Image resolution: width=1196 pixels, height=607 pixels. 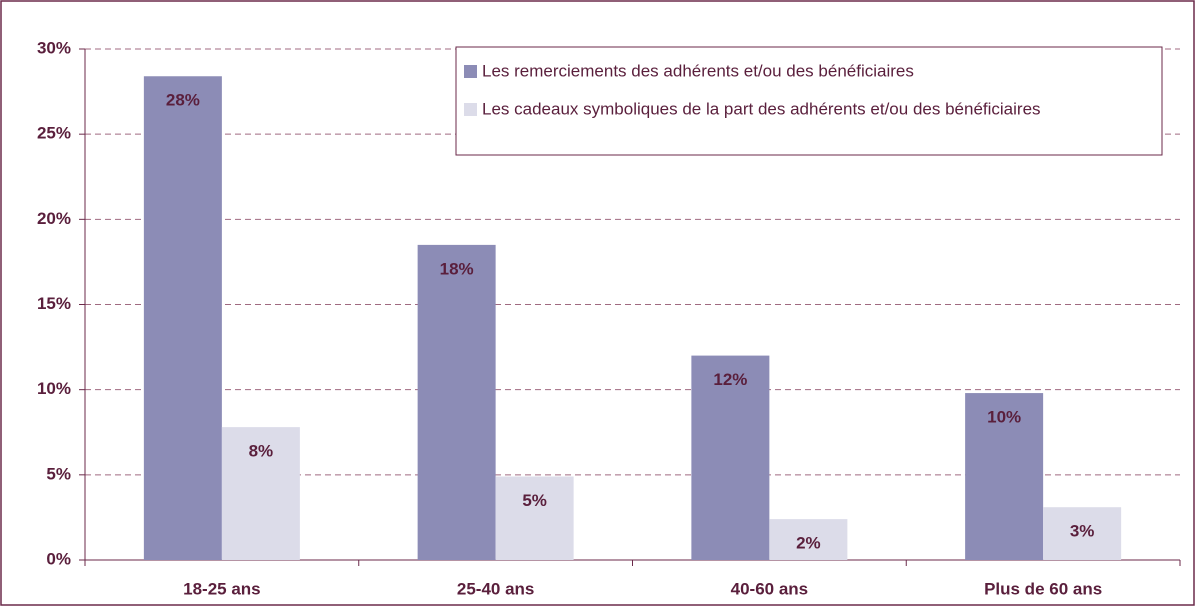 What do you see at coordinates (496, 588) in the screenshot?
I see `x-tick-label: 25-40 ans` at bounding box center [496, 588].